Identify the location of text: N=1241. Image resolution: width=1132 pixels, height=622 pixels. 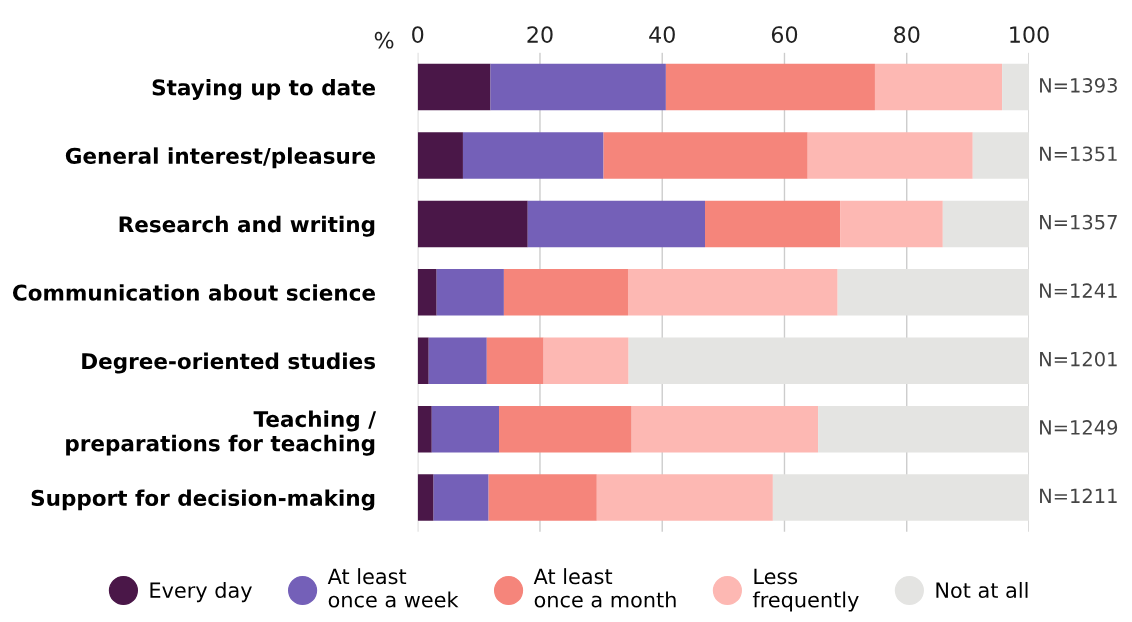
(1078, 290).